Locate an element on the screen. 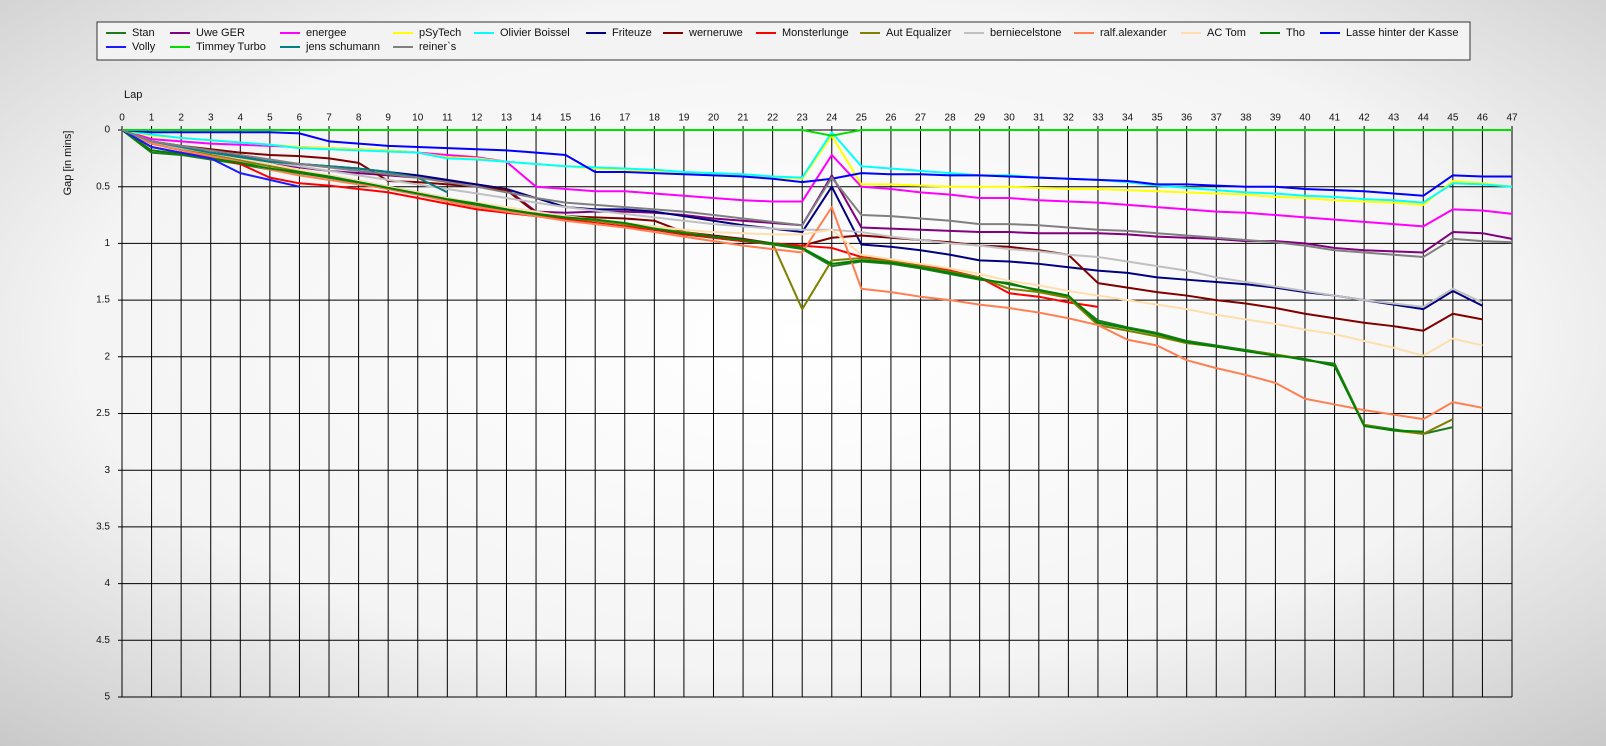 This screenshot has height=746, width=1606. legend-label: Lasse hinter der Kasse is located at coordinates (1402, 33).